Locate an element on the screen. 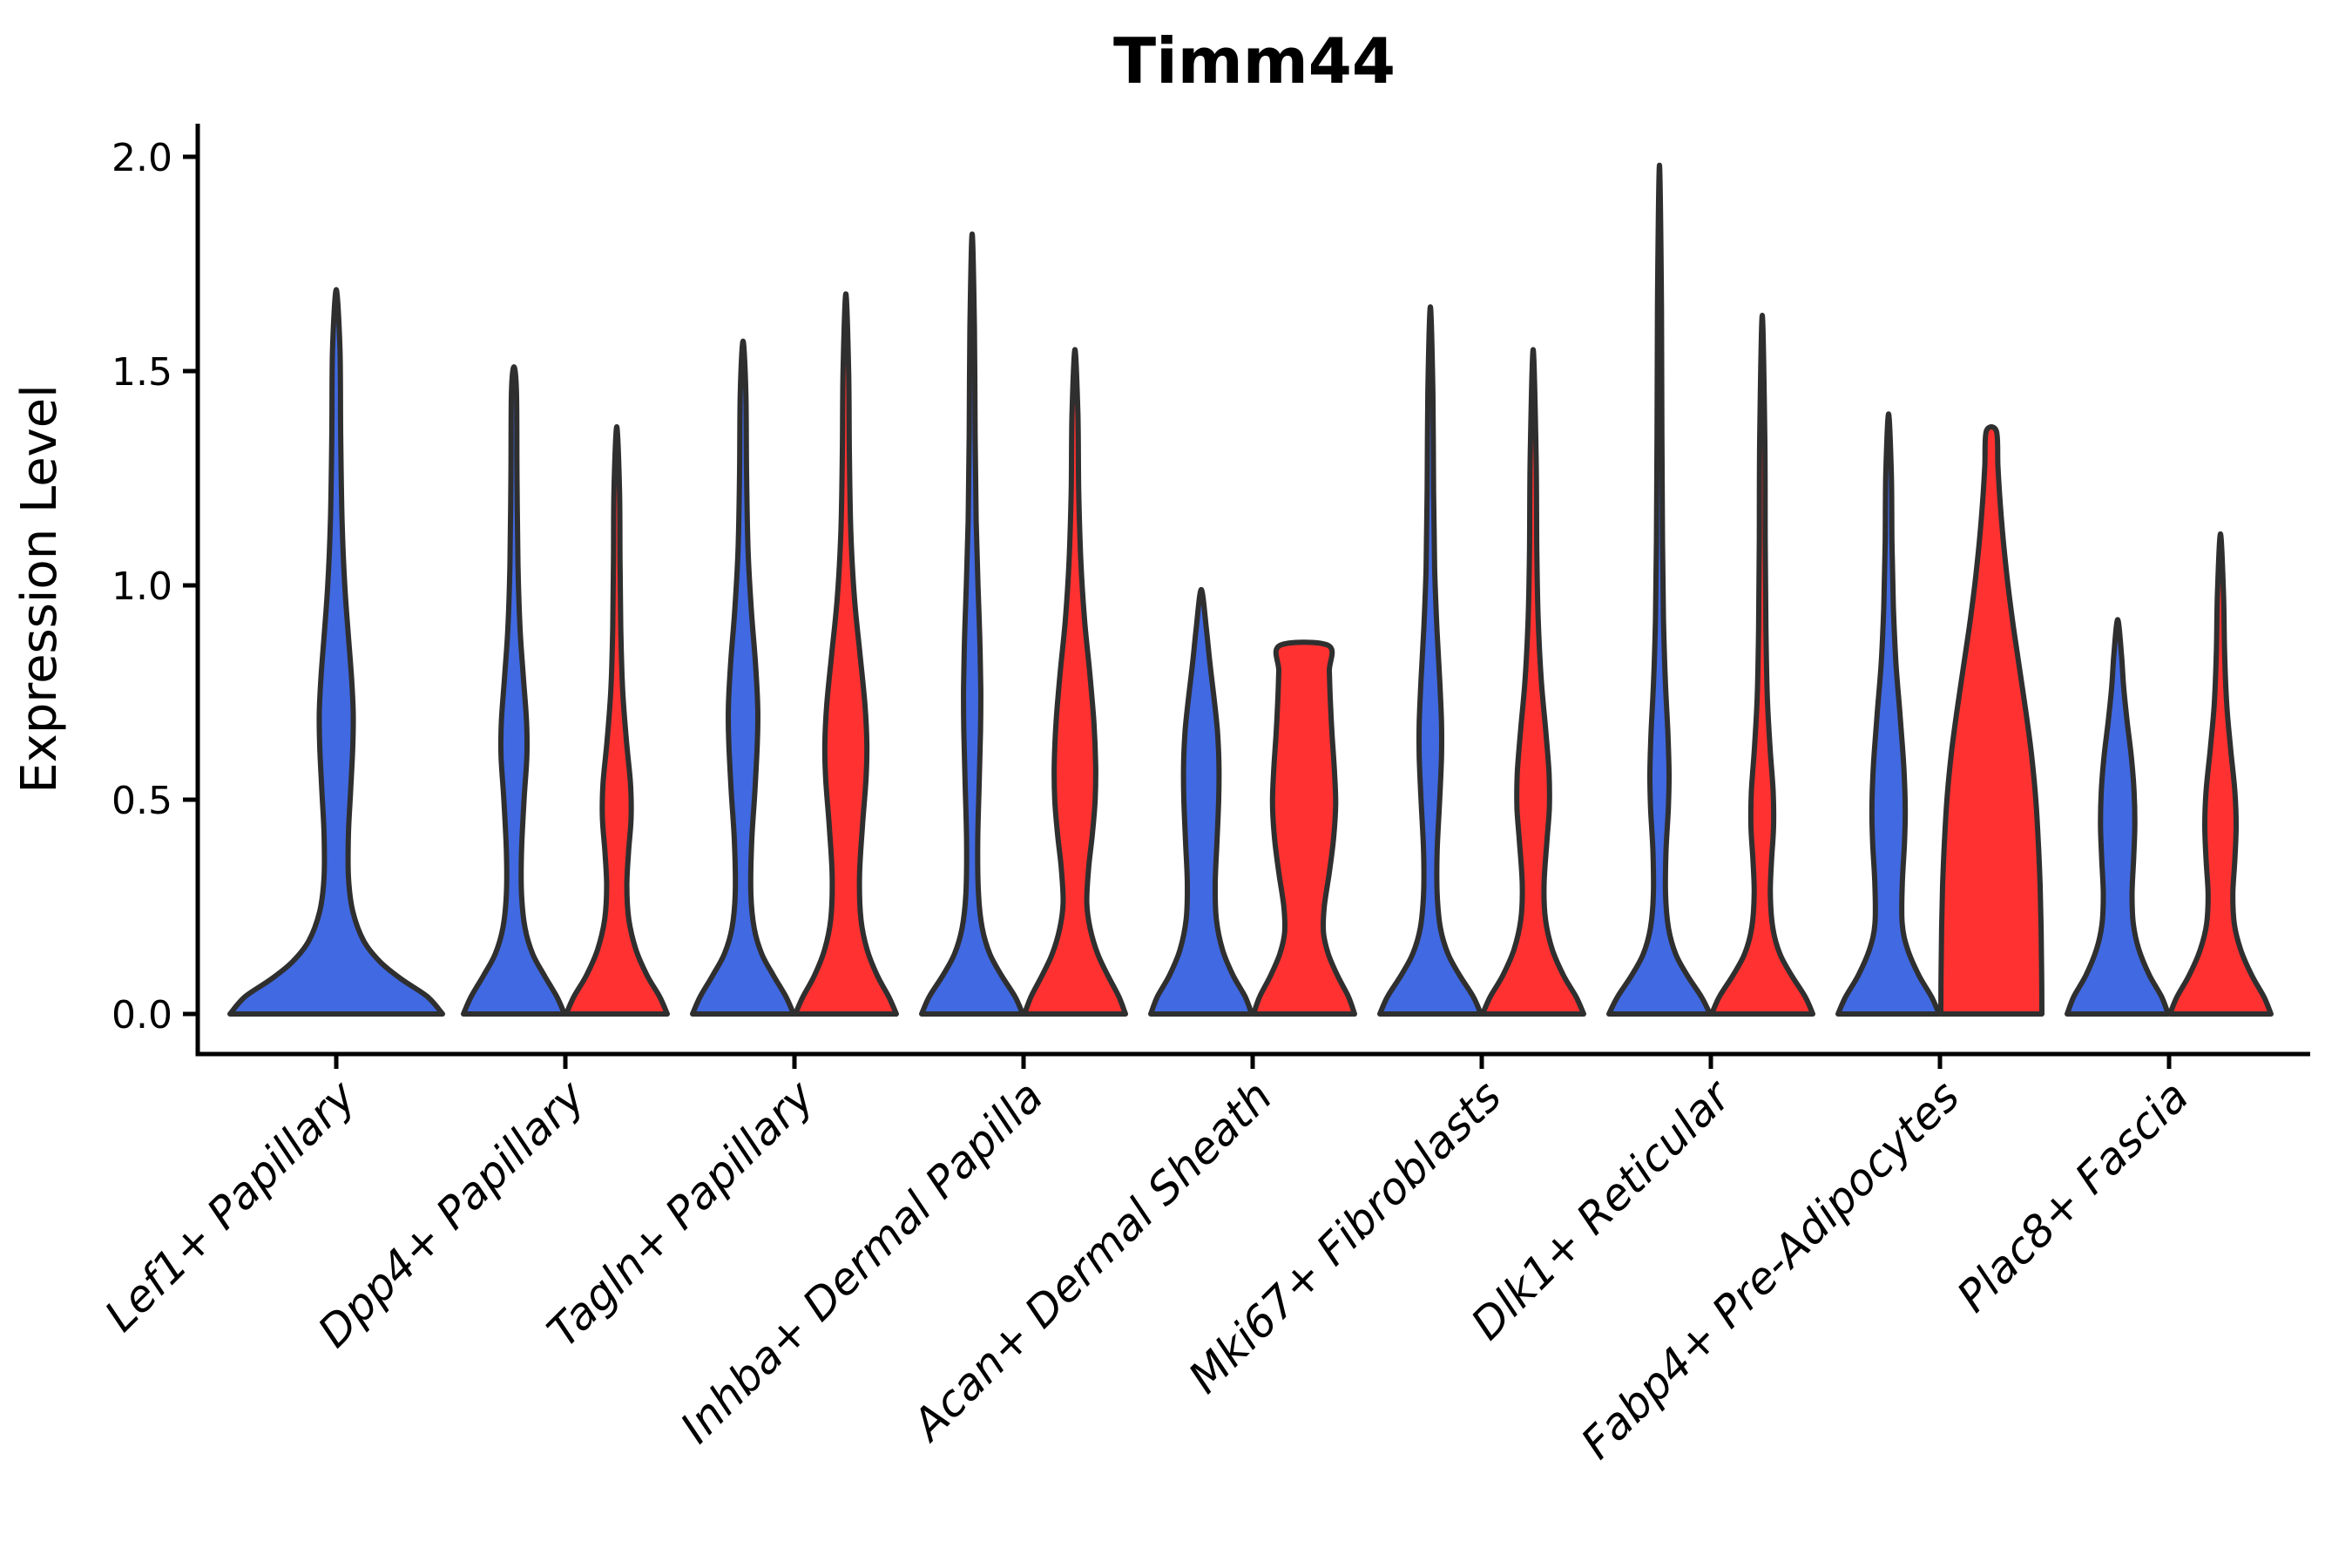  y-axis-label: Expression Level is located at coordinates (40, 589).